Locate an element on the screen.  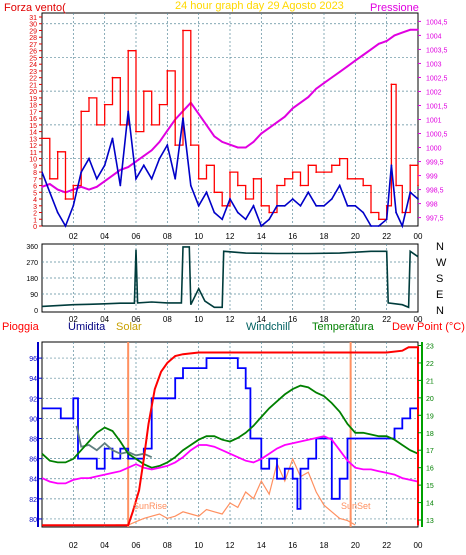
compass-label: E is located at coordinates (439, 295).